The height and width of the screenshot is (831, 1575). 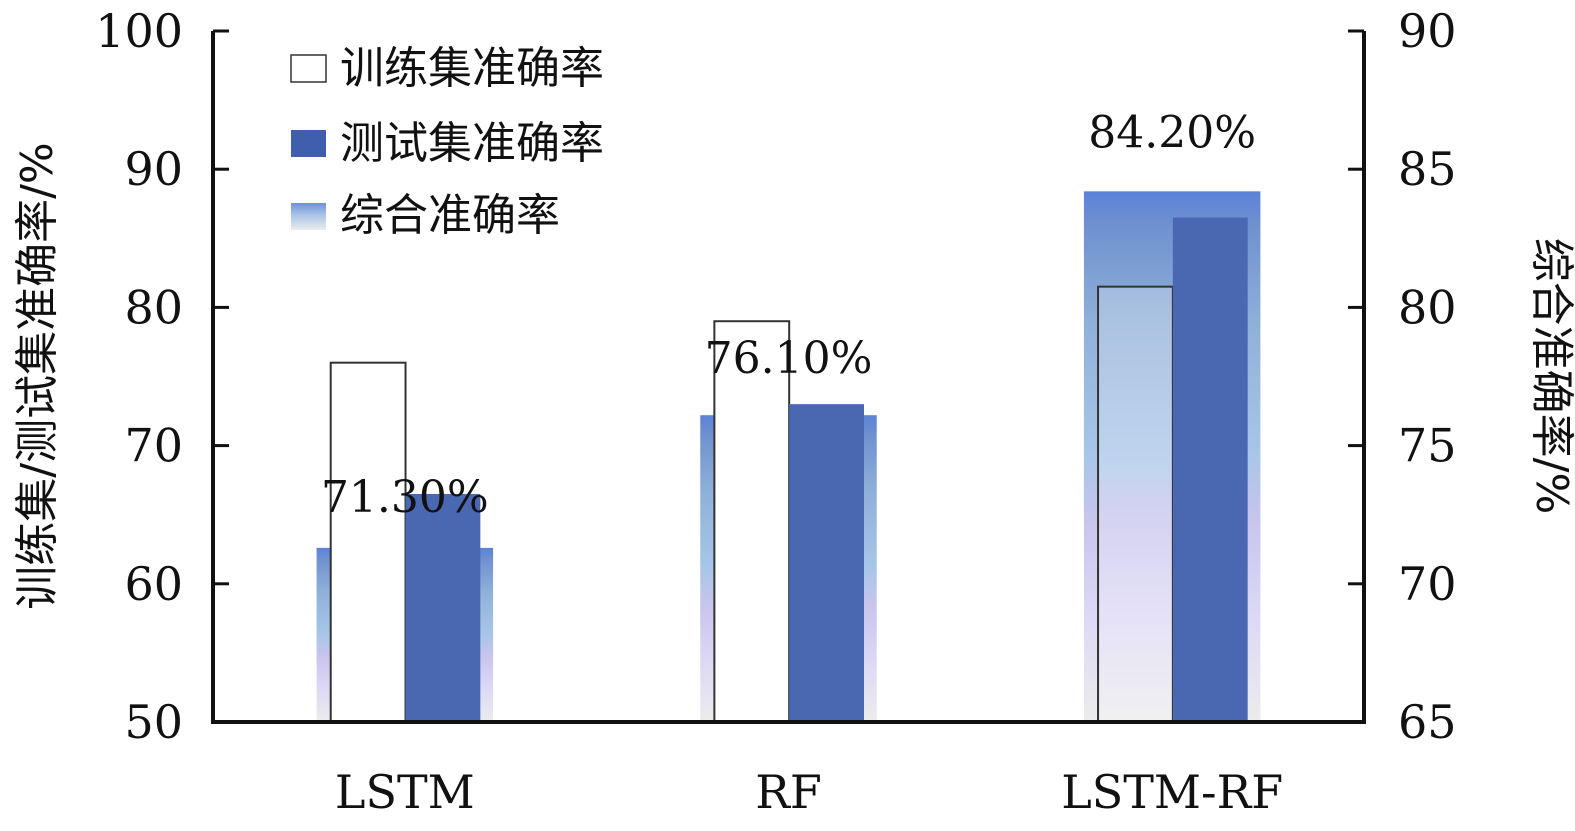 I want to click on legend: 训练集准确率 测试集准确率 综合准确率, so click(x=447, y=142).